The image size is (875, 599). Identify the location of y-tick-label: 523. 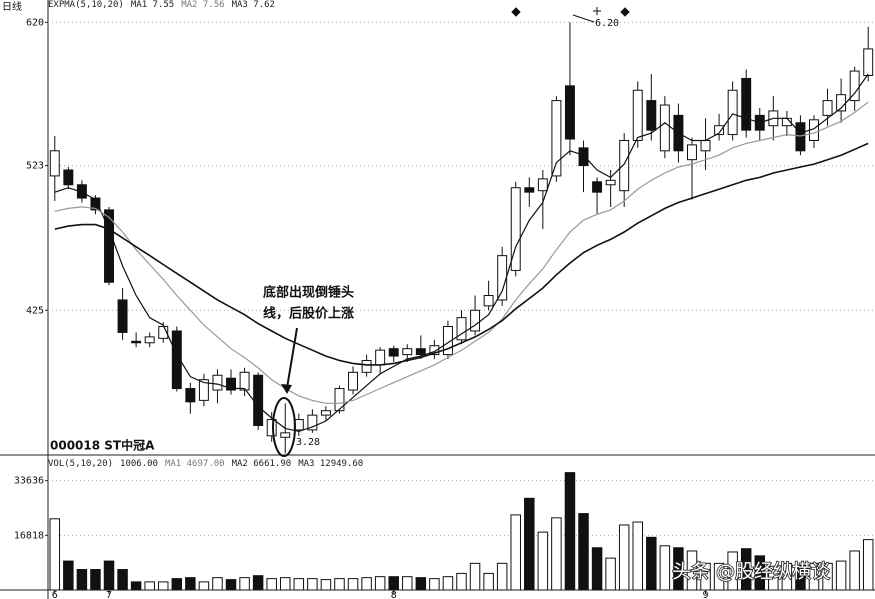
(35, 166).